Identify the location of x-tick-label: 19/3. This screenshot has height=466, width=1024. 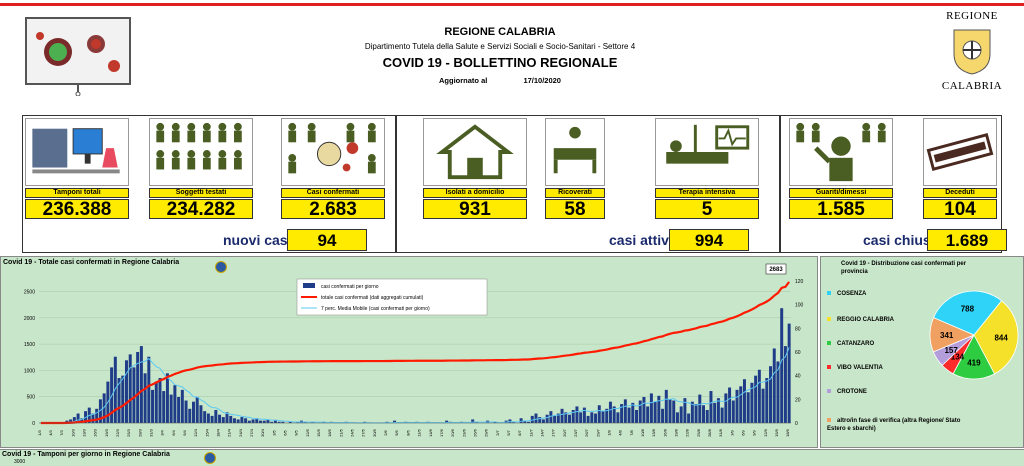
(106, 432).